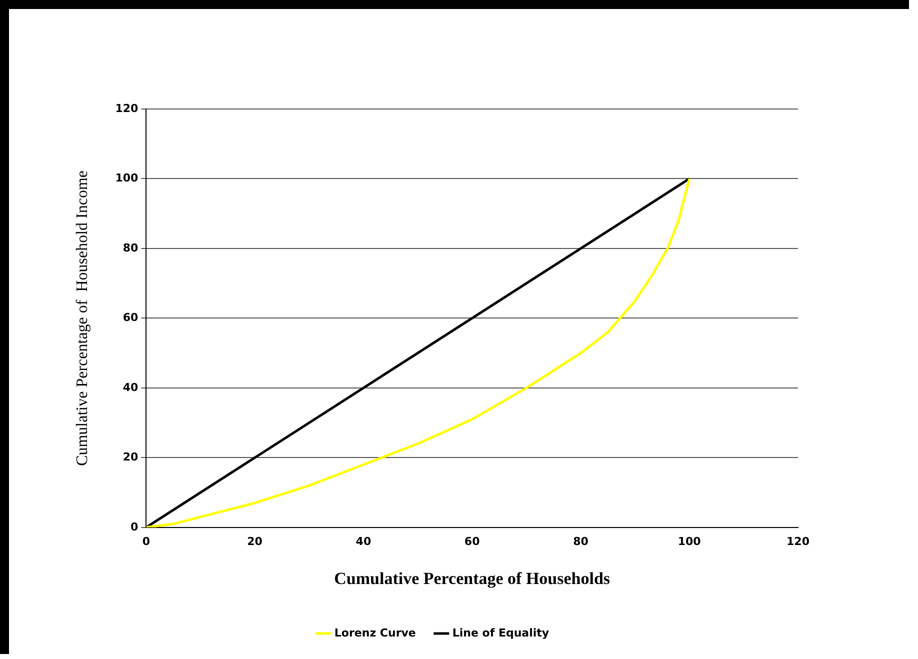  I want to click on x-tick-label: 60, so click(472, 541).